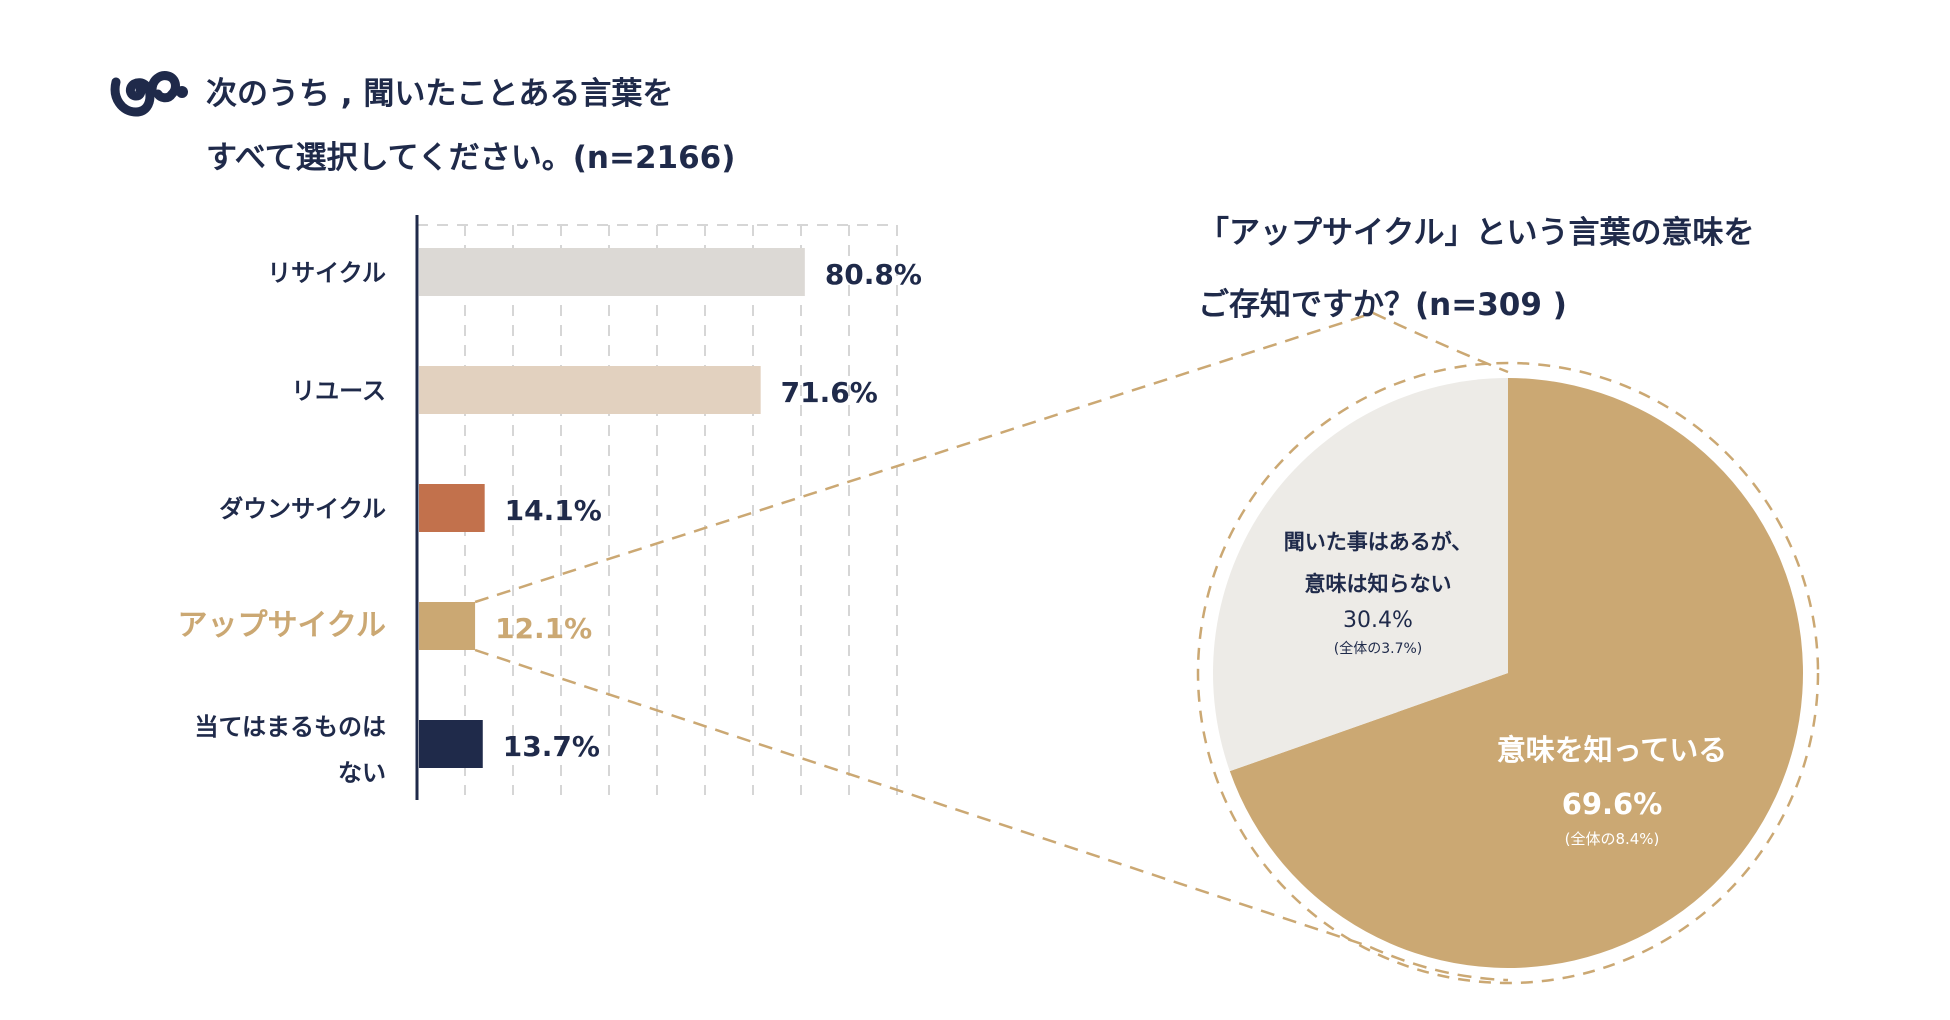  I want to click on pie-chart-title-line-2: ご存知ですか？(n=309 ), so click(1382, 305).